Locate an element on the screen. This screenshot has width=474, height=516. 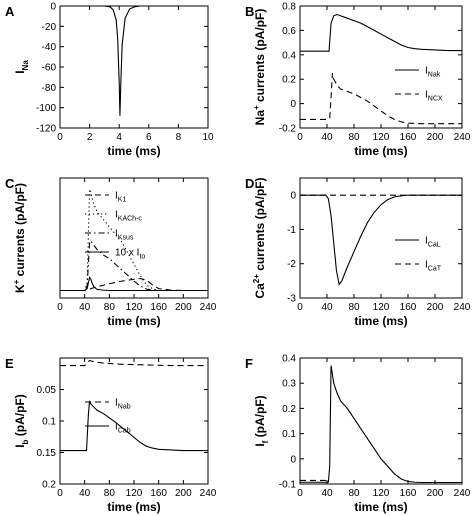
legend-label: 10 x Ito is located at coordinates (130, 254).